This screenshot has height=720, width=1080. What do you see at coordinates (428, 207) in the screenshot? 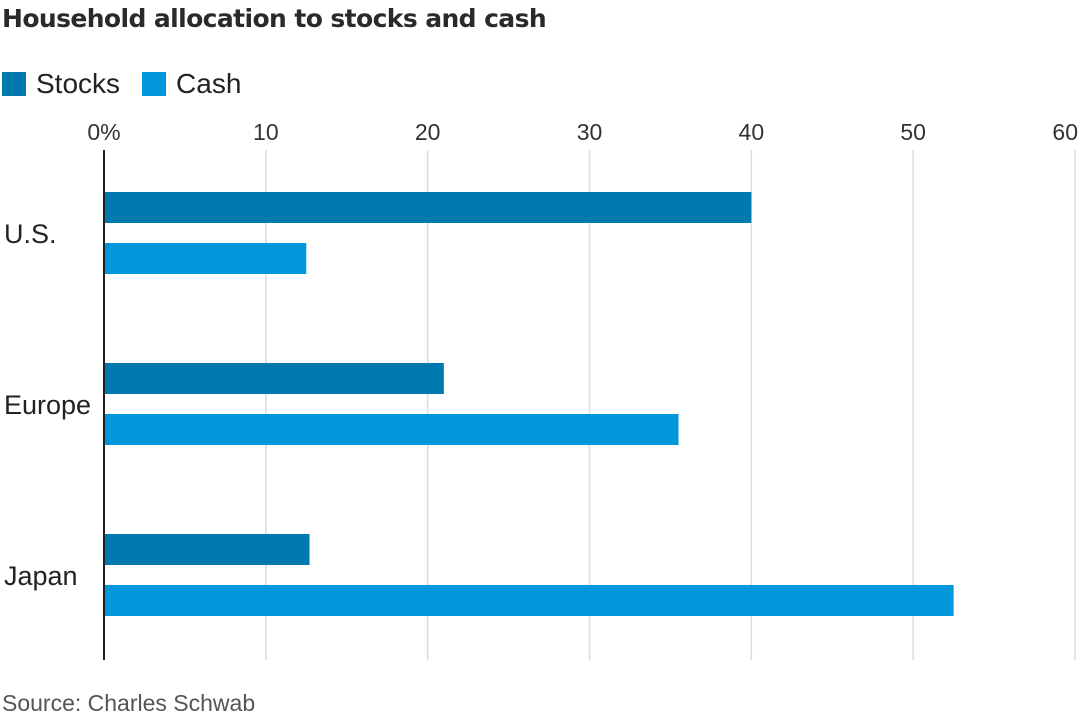
I see `bar-stocks-us` at bounding box center [428, 207].